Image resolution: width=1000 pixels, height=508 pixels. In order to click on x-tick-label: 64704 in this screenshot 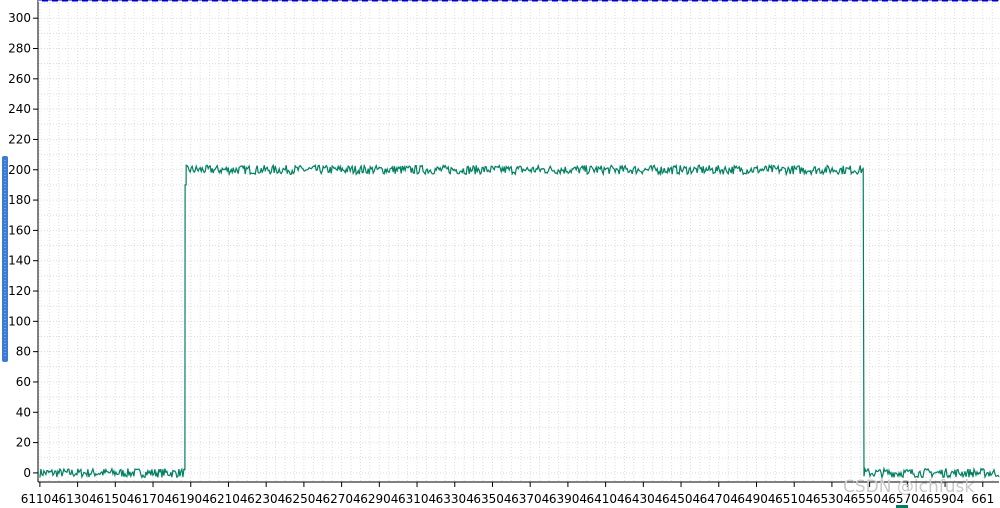, I will do `click(719, 499)`.